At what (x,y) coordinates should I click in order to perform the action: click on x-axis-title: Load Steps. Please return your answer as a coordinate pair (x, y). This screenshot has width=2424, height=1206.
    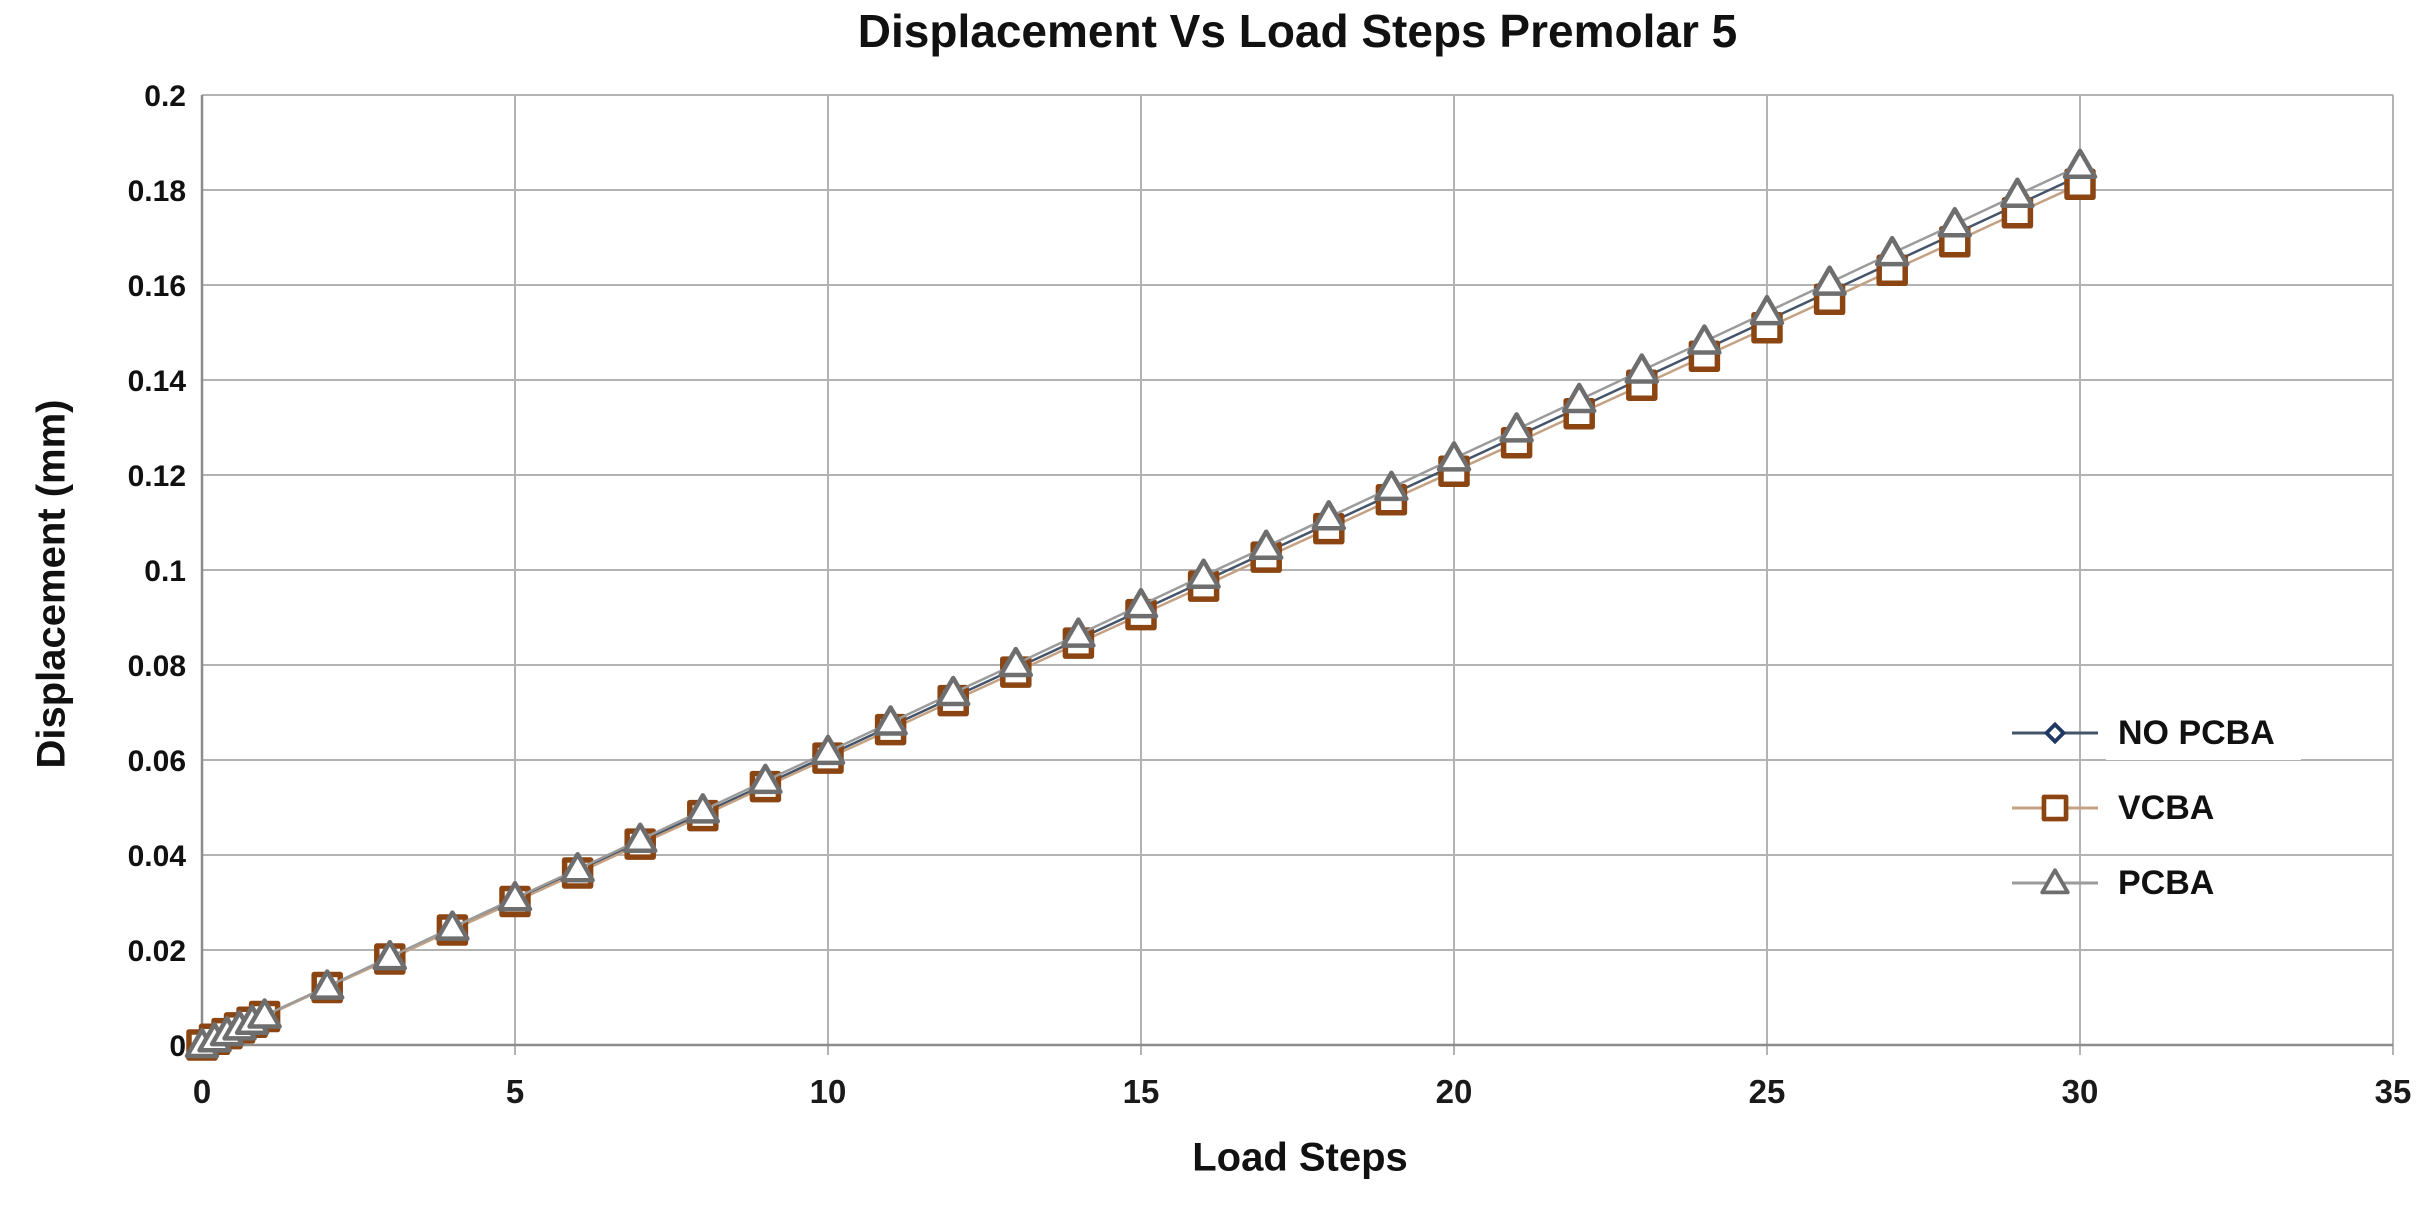
    Looking at the image, I should click on (1300, 1157).